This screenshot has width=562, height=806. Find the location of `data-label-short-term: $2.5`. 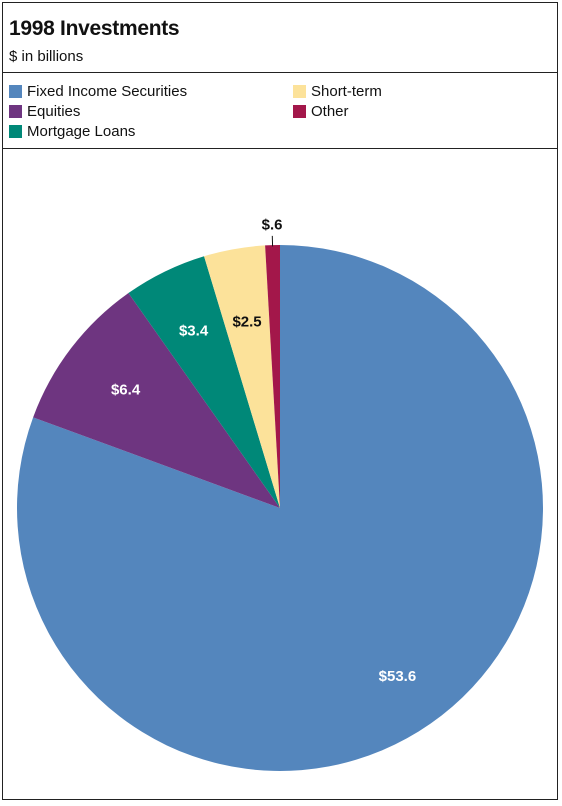

data-label-short-term: $2.5 is located at coordinates (246, 322).